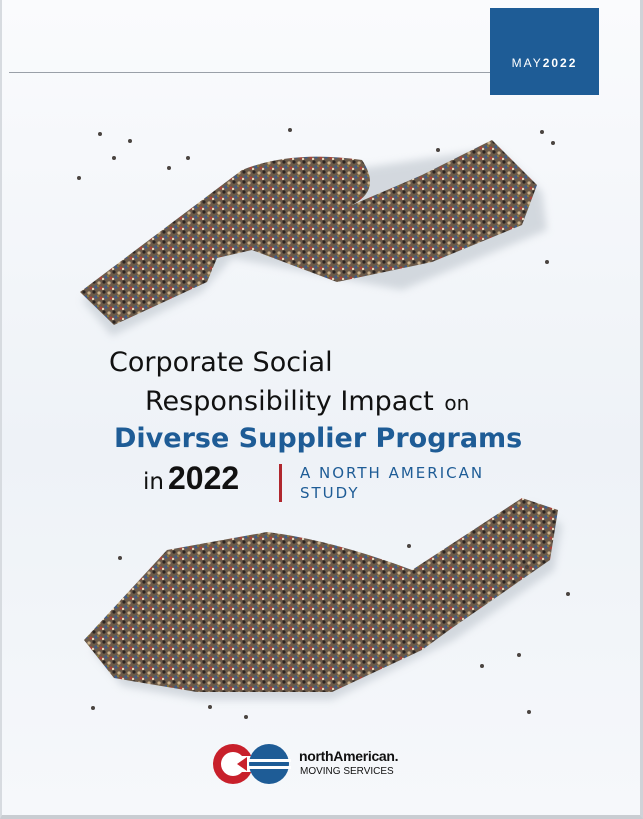 The image size is (643, 819). I want to click on title-line-2: Responsibility Impact on, so click(392, 401).